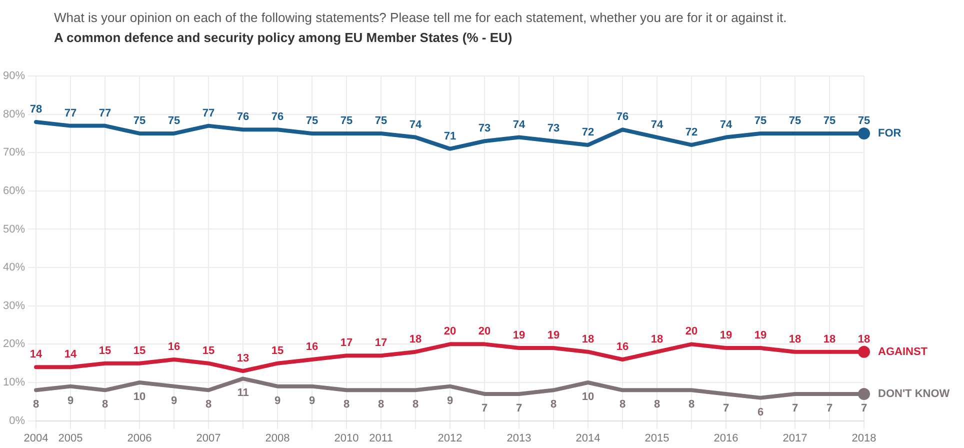  Describe the element at coordinates (450, 136) in the screenshot. I see `data-label: 71` at that location.